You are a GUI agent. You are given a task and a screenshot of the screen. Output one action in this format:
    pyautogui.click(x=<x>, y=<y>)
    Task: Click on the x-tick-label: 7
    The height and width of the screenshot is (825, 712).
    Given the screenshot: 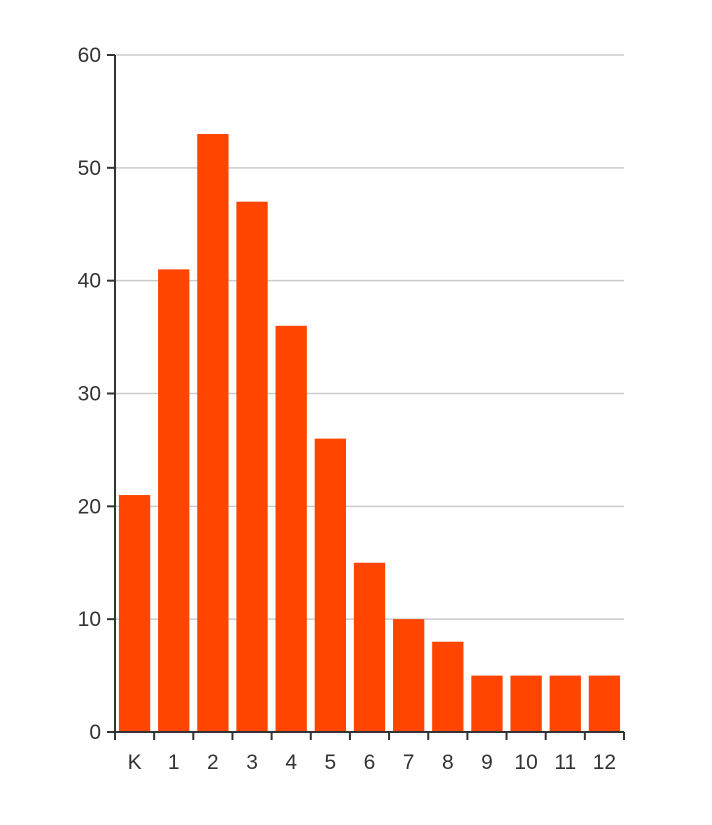 What is the action you would take?
    pyautogui.click(x=409, y=762)
    